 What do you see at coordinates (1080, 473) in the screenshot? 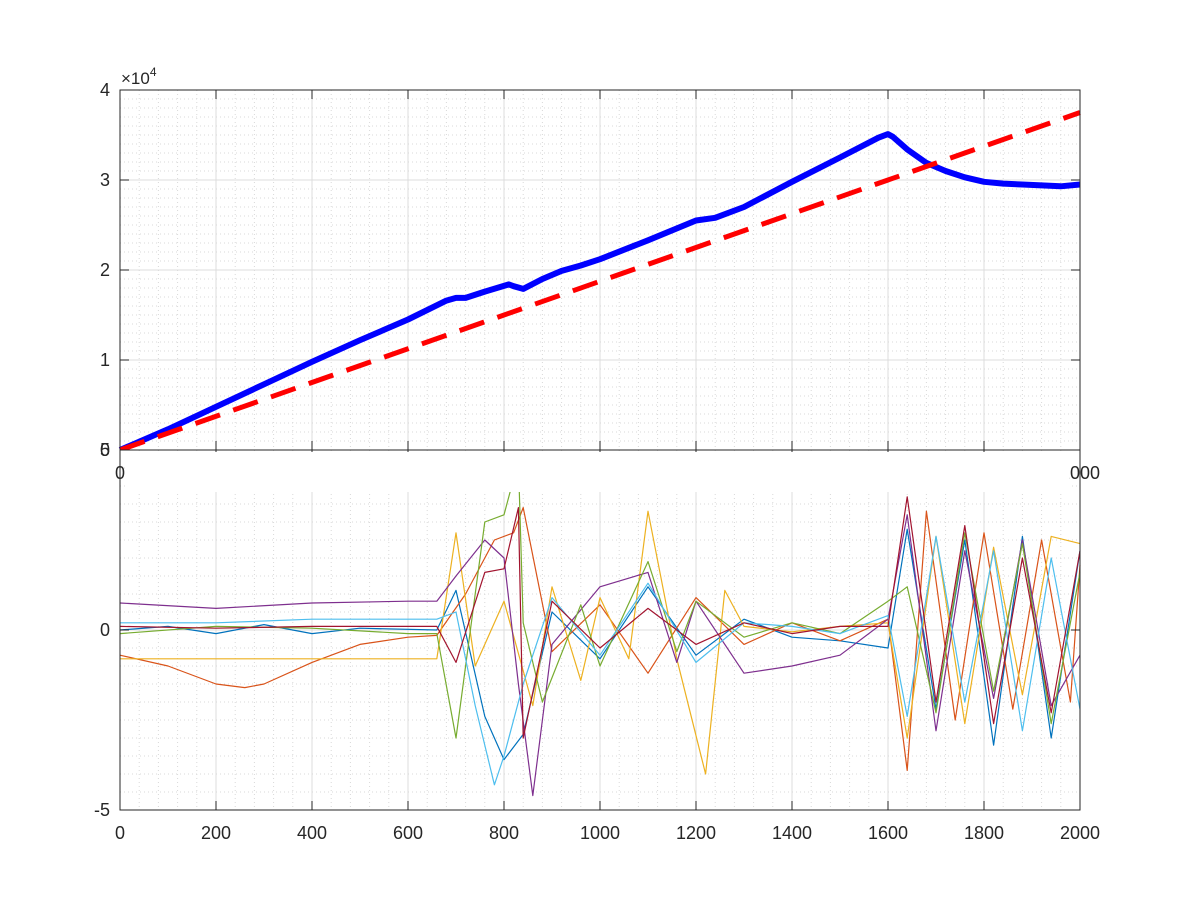
I see `top-x-tick-label: 2000` at bounding box center [1080, 473].